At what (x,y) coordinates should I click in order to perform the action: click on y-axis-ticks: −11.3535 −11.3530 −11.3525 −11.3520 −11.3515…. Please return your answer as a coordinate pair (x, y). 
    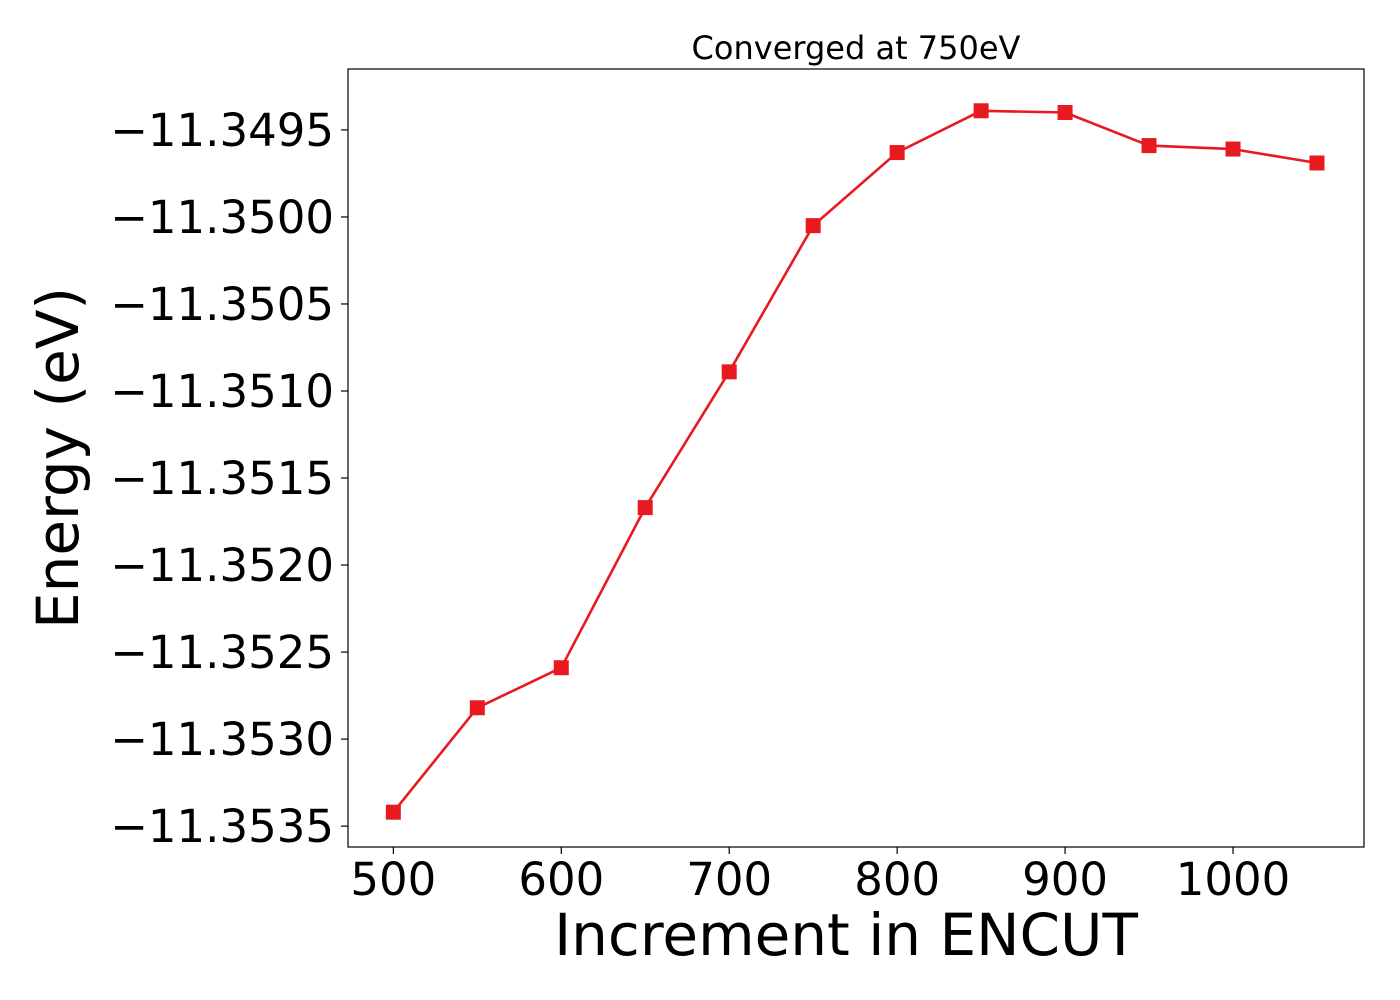
    Looking at the image, I should click on (229, 478).